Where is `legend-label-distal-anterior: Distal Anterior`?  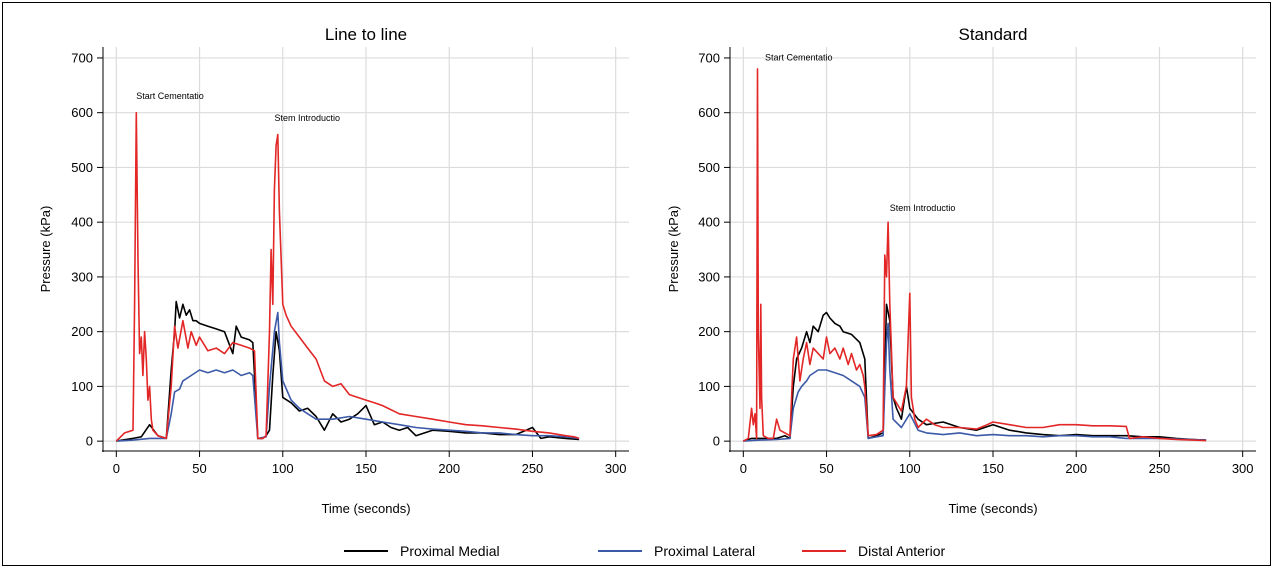
legend-label-distal-anterior: Distal Anterior is located at coordinates (901, 551).